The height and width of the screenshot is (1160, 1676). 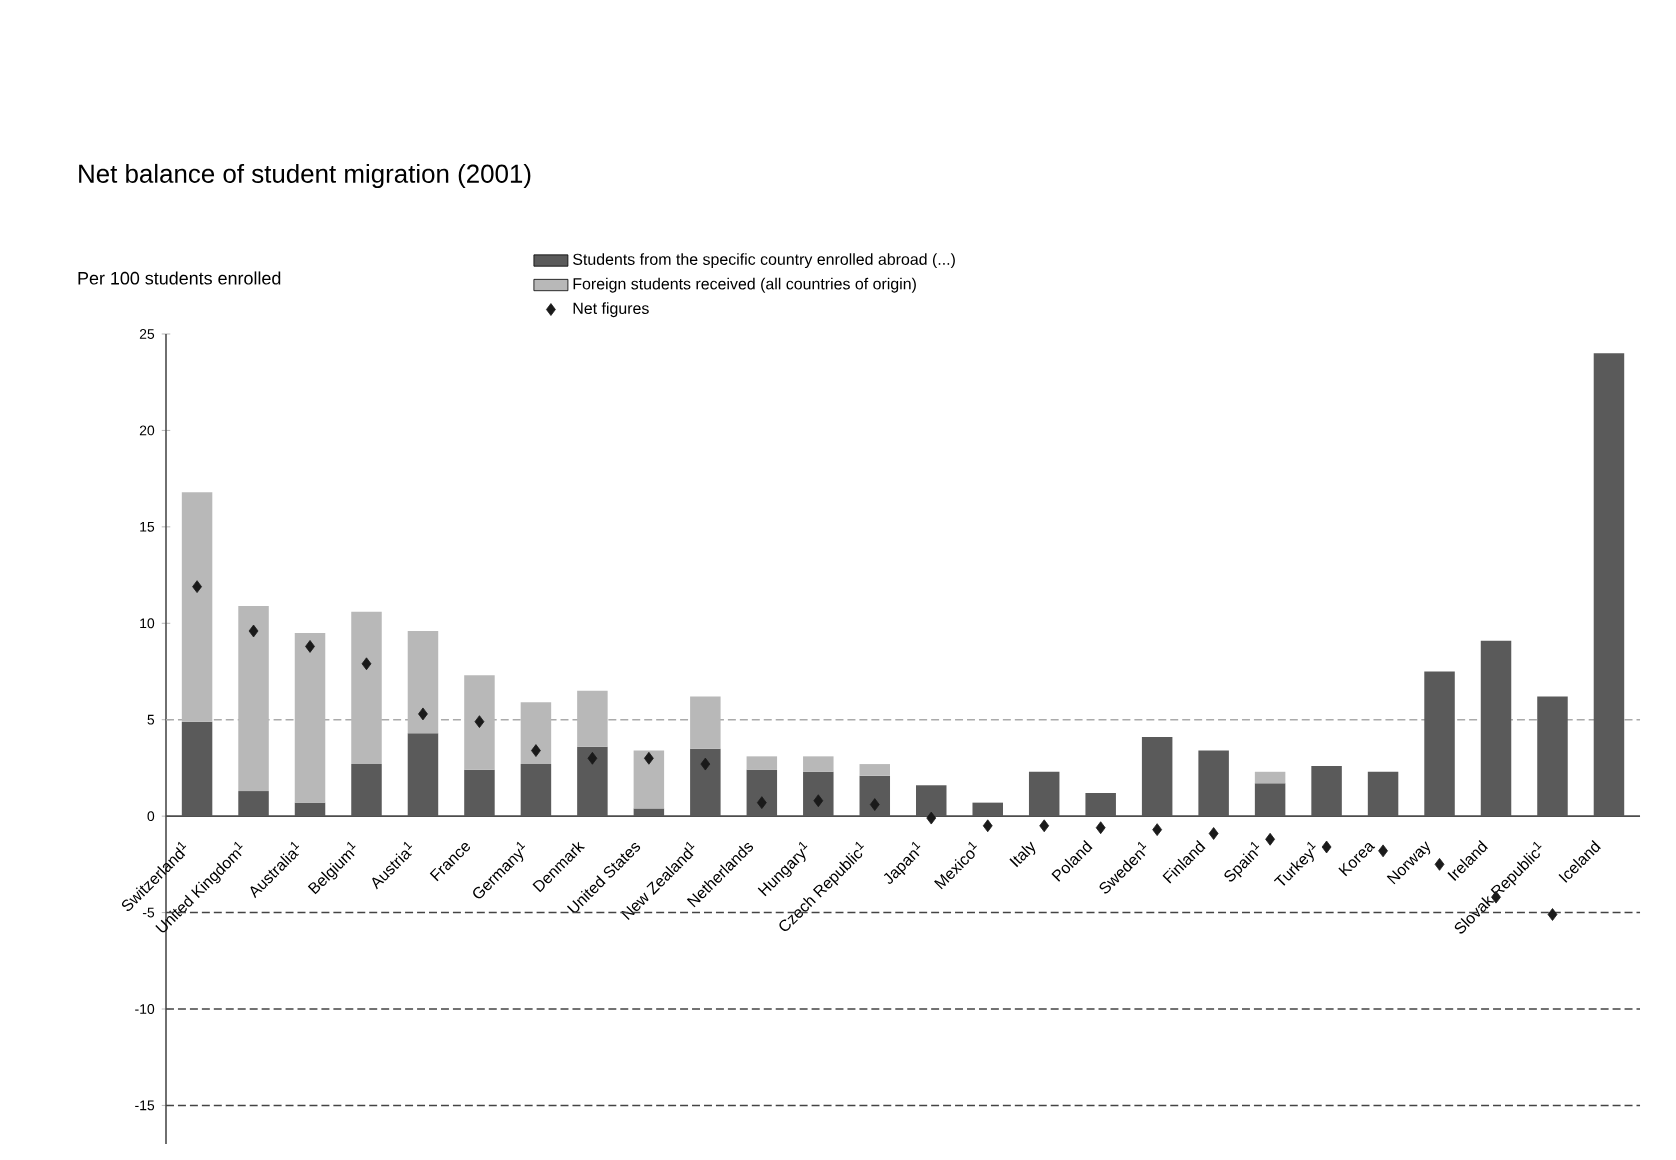 I want to click on chart-title: Net balance of student migration (2001), so click(x=305, y=176).